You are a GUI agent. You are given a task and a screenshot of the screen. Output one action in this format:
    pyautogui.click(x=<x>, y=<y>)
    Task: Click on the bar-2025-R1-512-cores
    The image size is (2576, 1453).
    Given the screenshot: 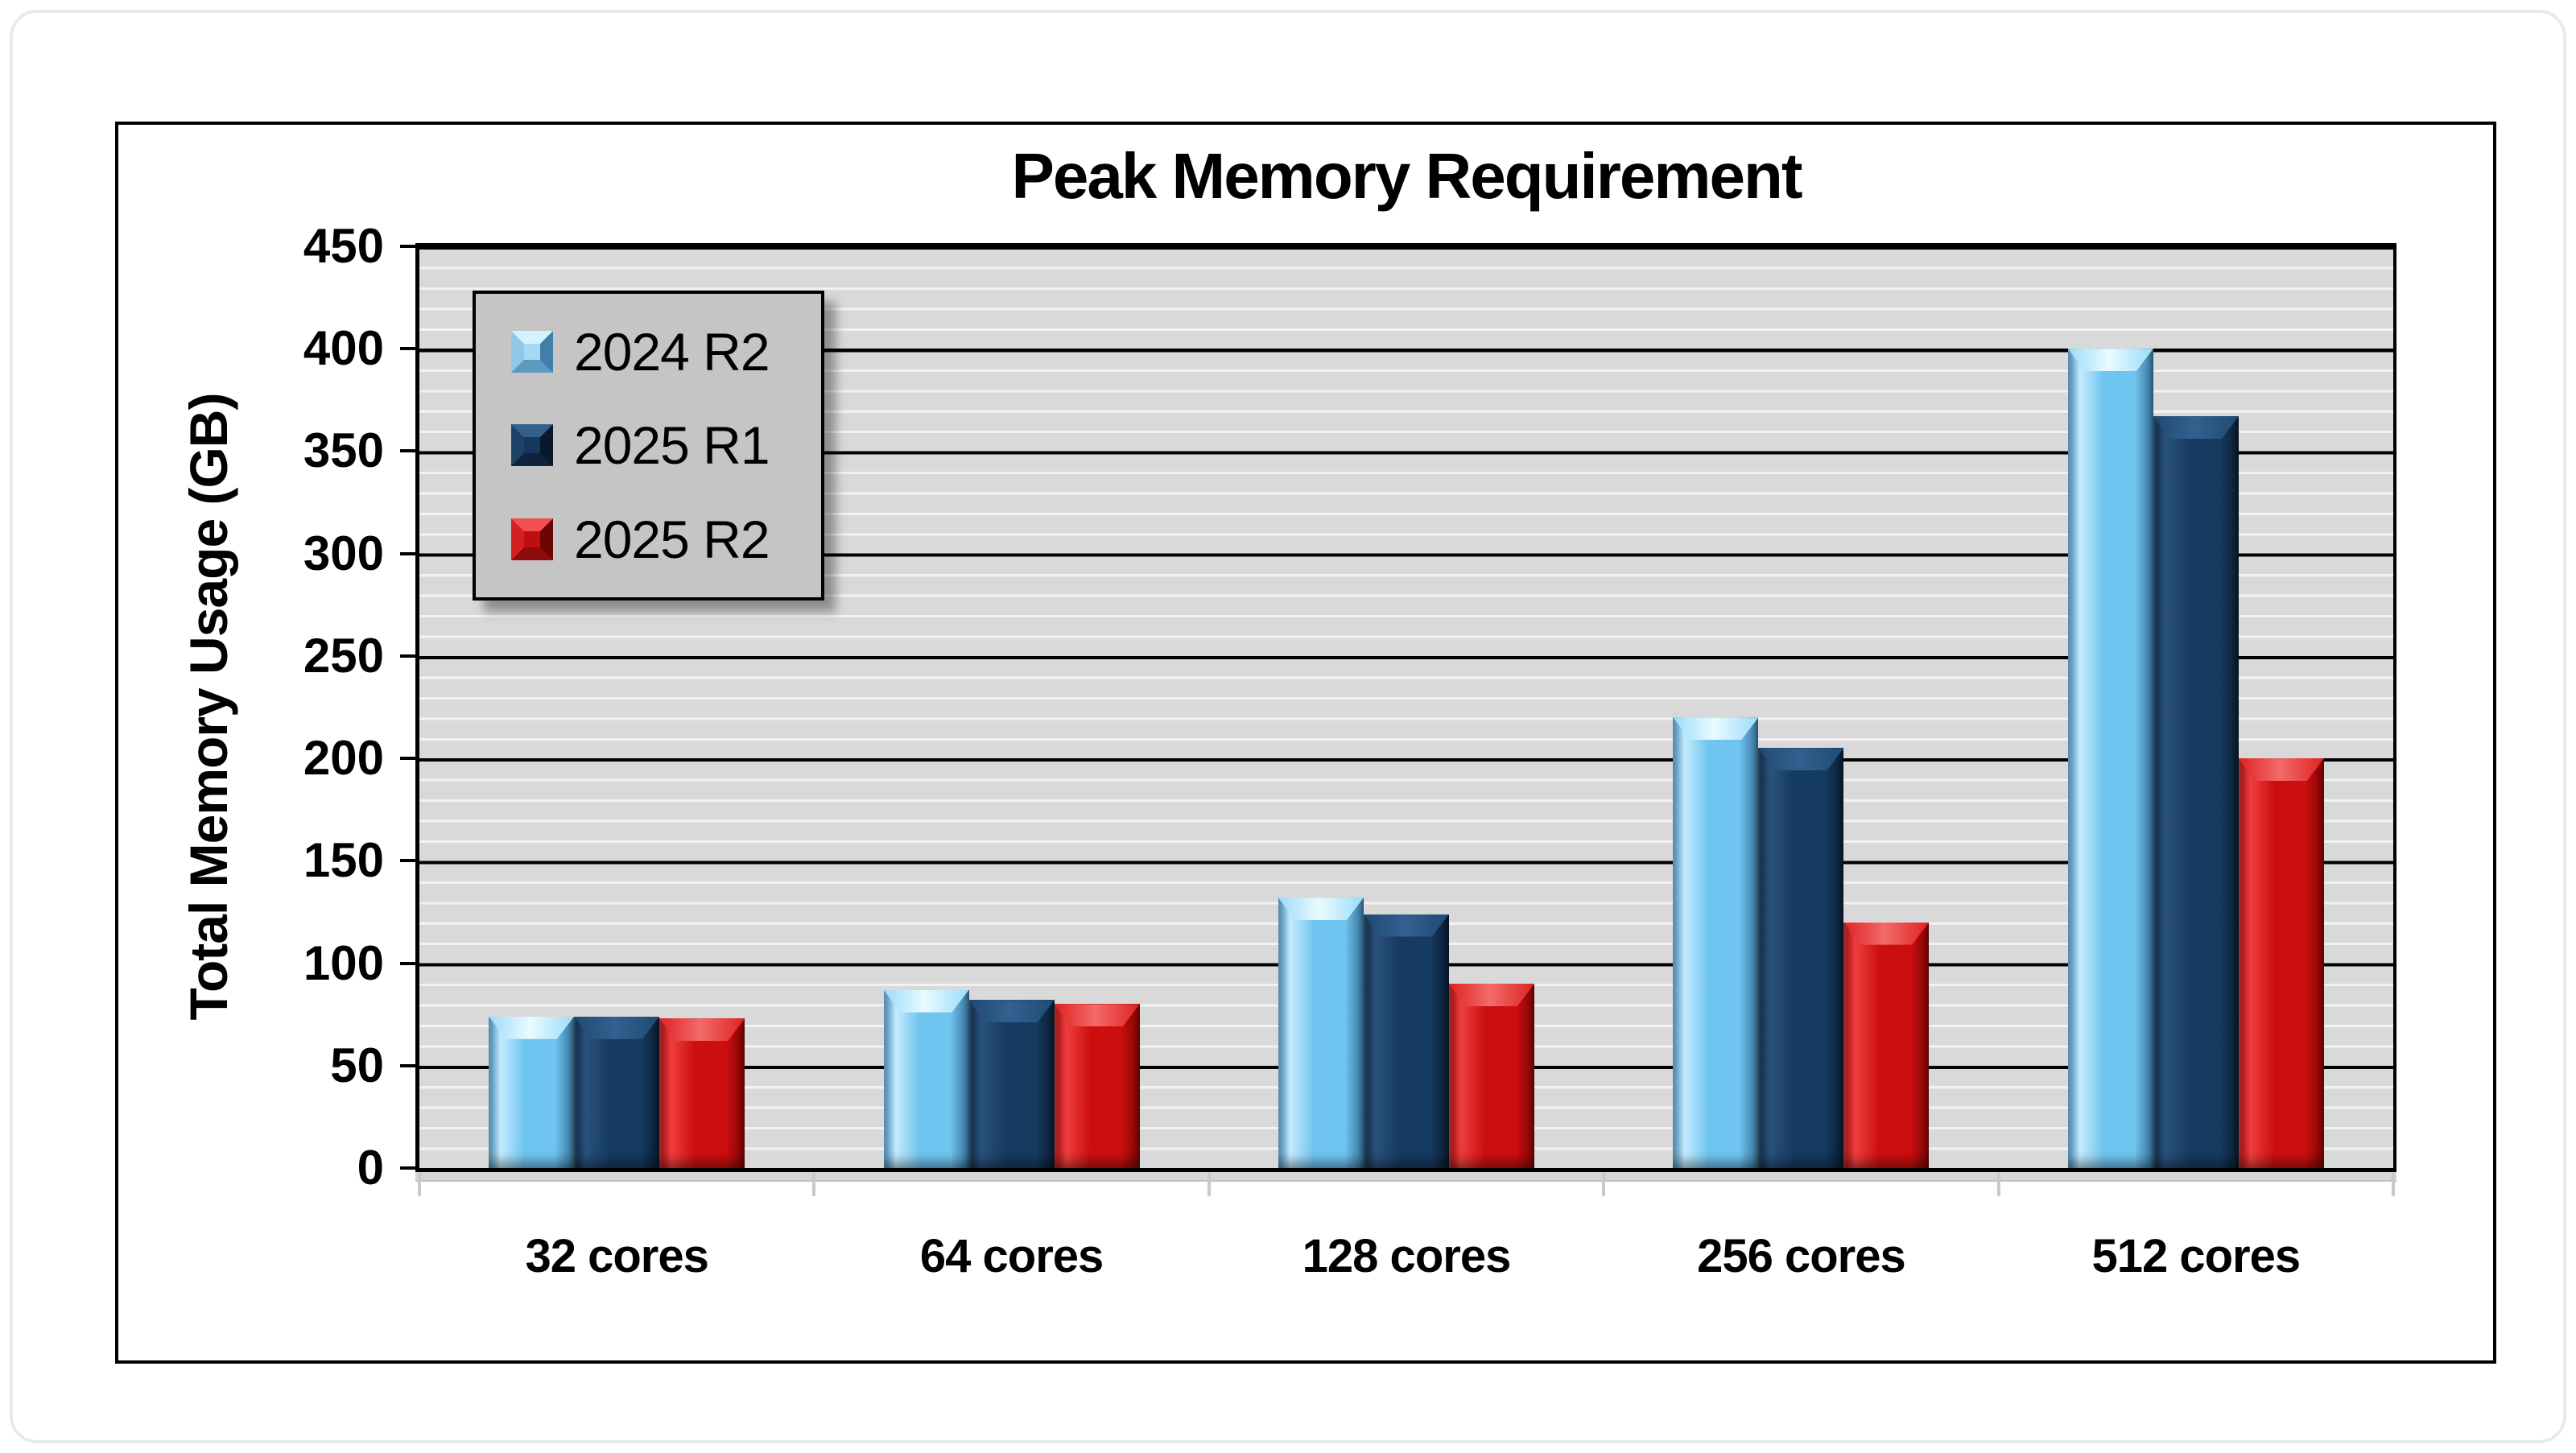 What is the action you would take?
    pyautogui.click(x=2196, y=792)
    